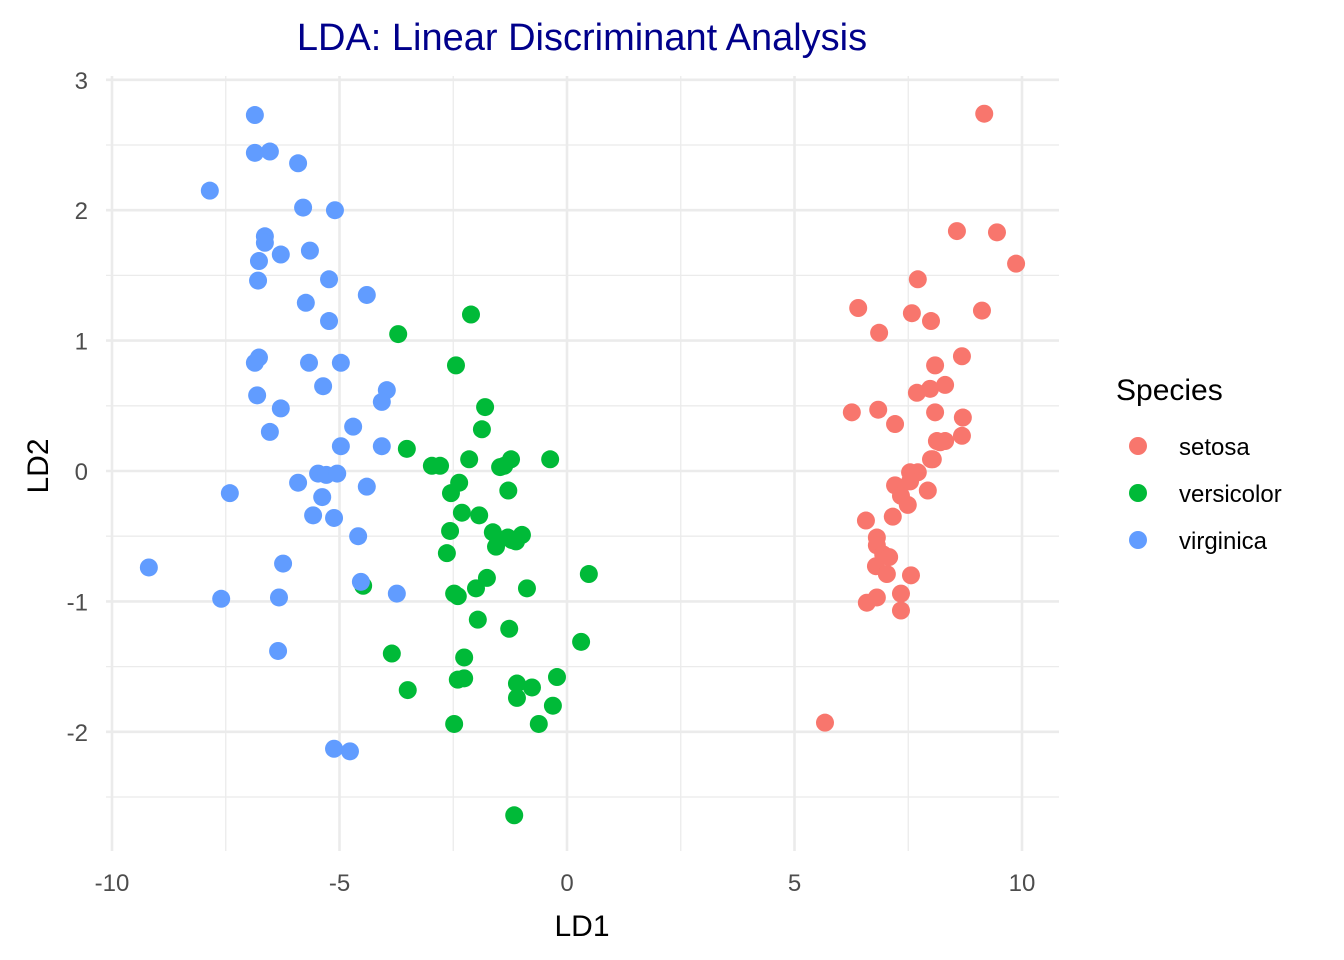 This screenshot has width=1344, height=960. What do you see at coordinates (582, 38) in the screenshot?
I see `chart-title: LDA: Linear Discriminant Analysis` at bounding box center [582, 38].